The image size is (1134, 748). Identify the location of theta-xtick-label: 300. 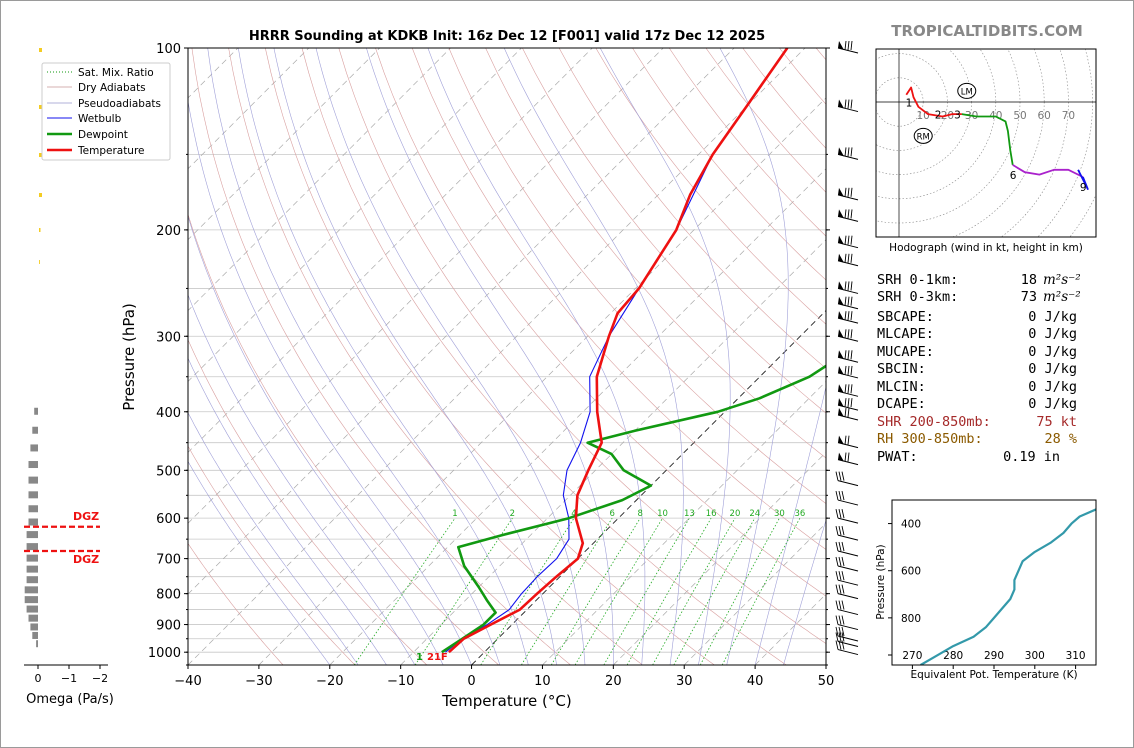
(1035, 656).